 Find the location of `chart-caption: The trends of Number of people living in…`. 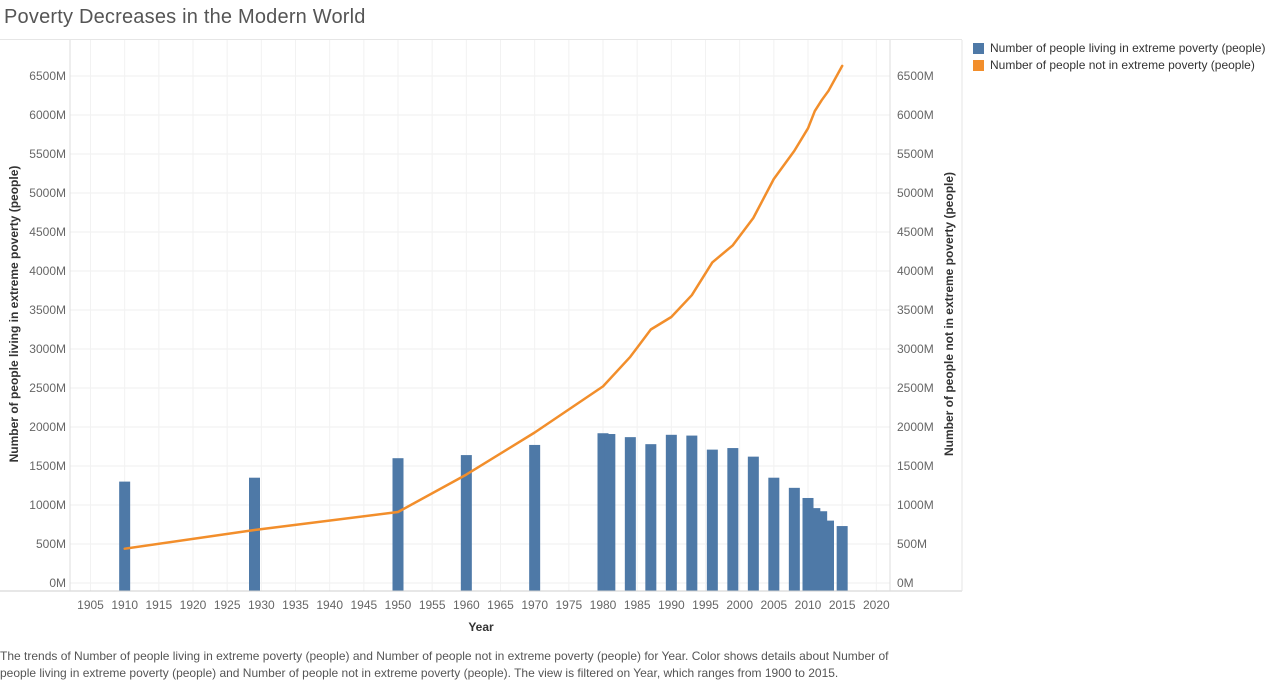

chart-caption: The trends of Number of people living in… is located at coordinates (444, 664).